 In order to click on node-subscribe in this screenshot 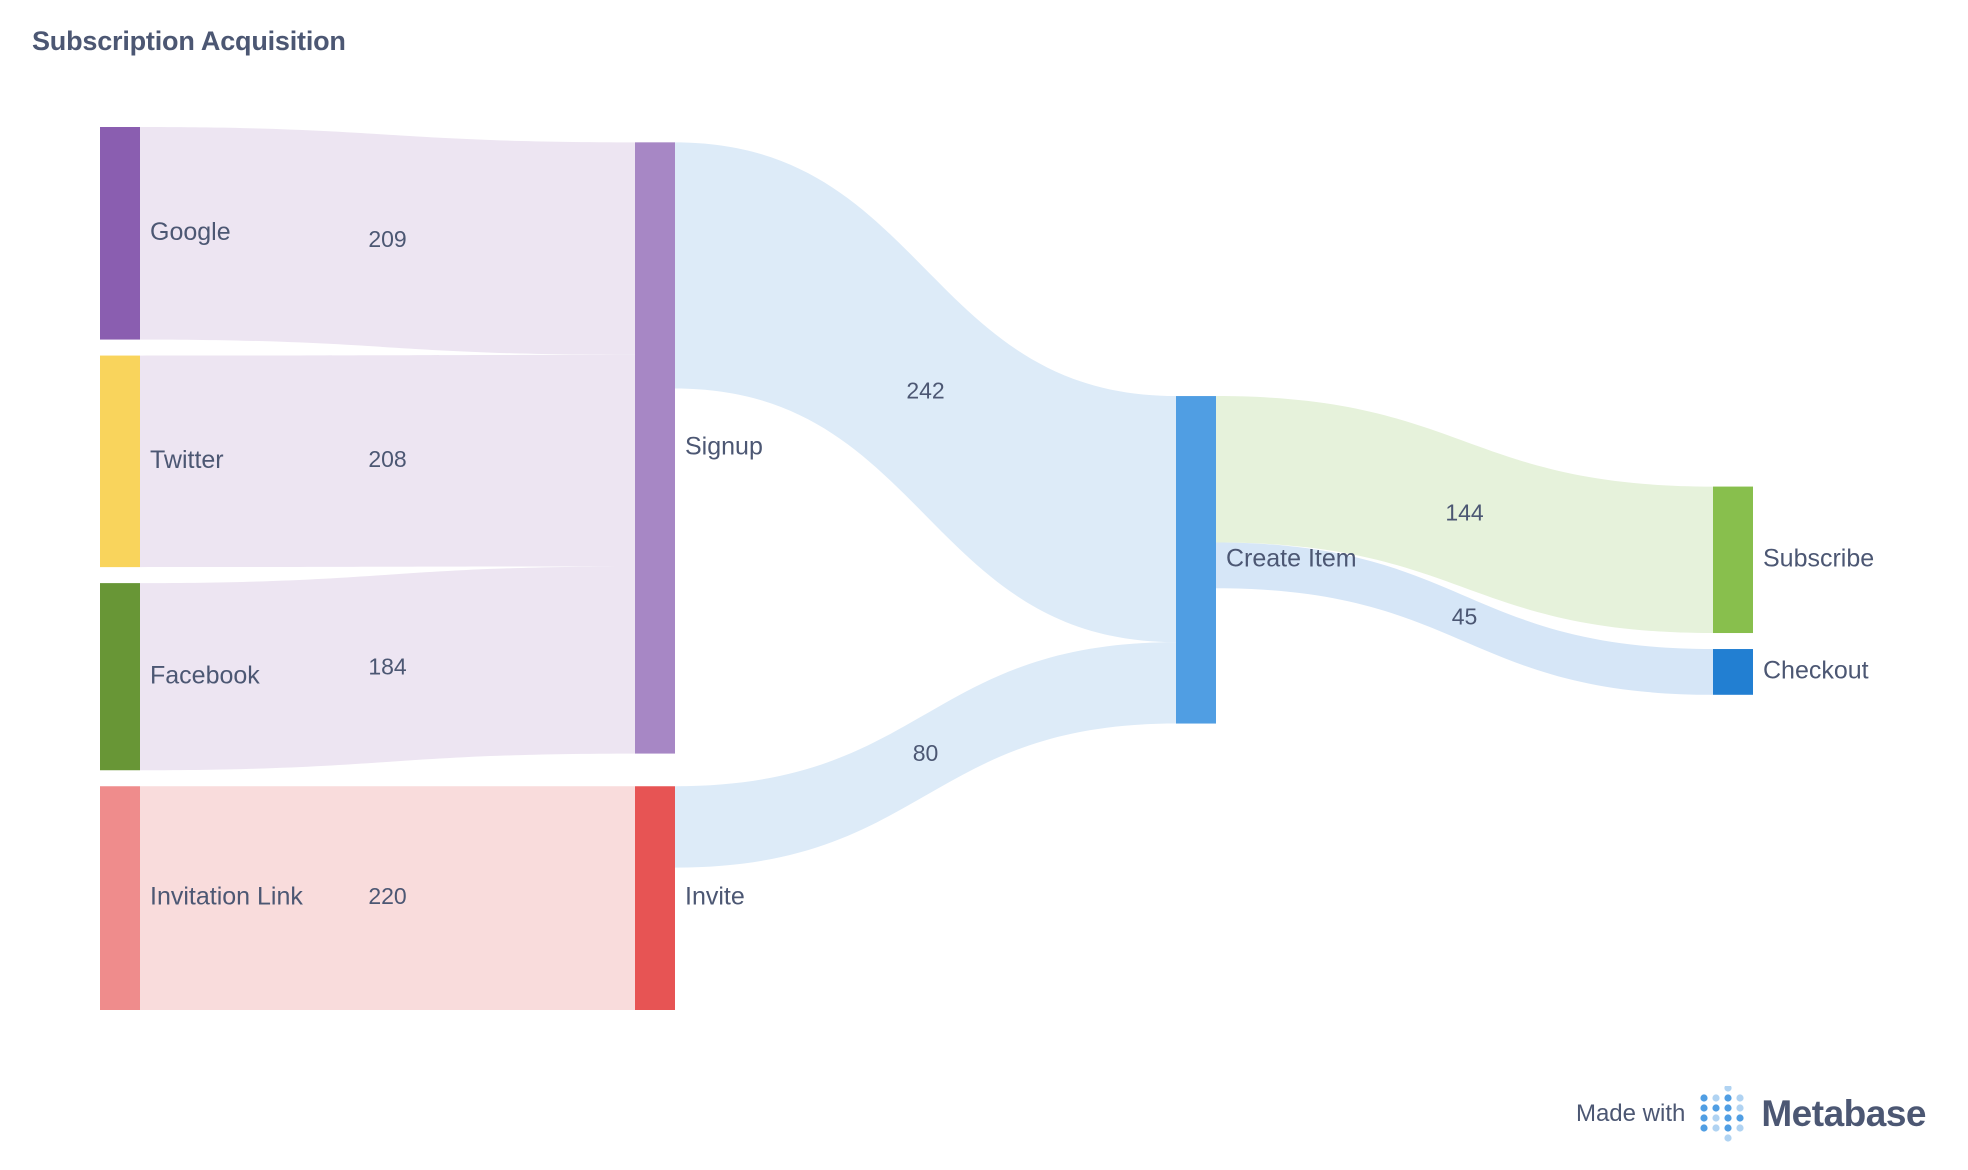, I will do `click(1733, 560)`.